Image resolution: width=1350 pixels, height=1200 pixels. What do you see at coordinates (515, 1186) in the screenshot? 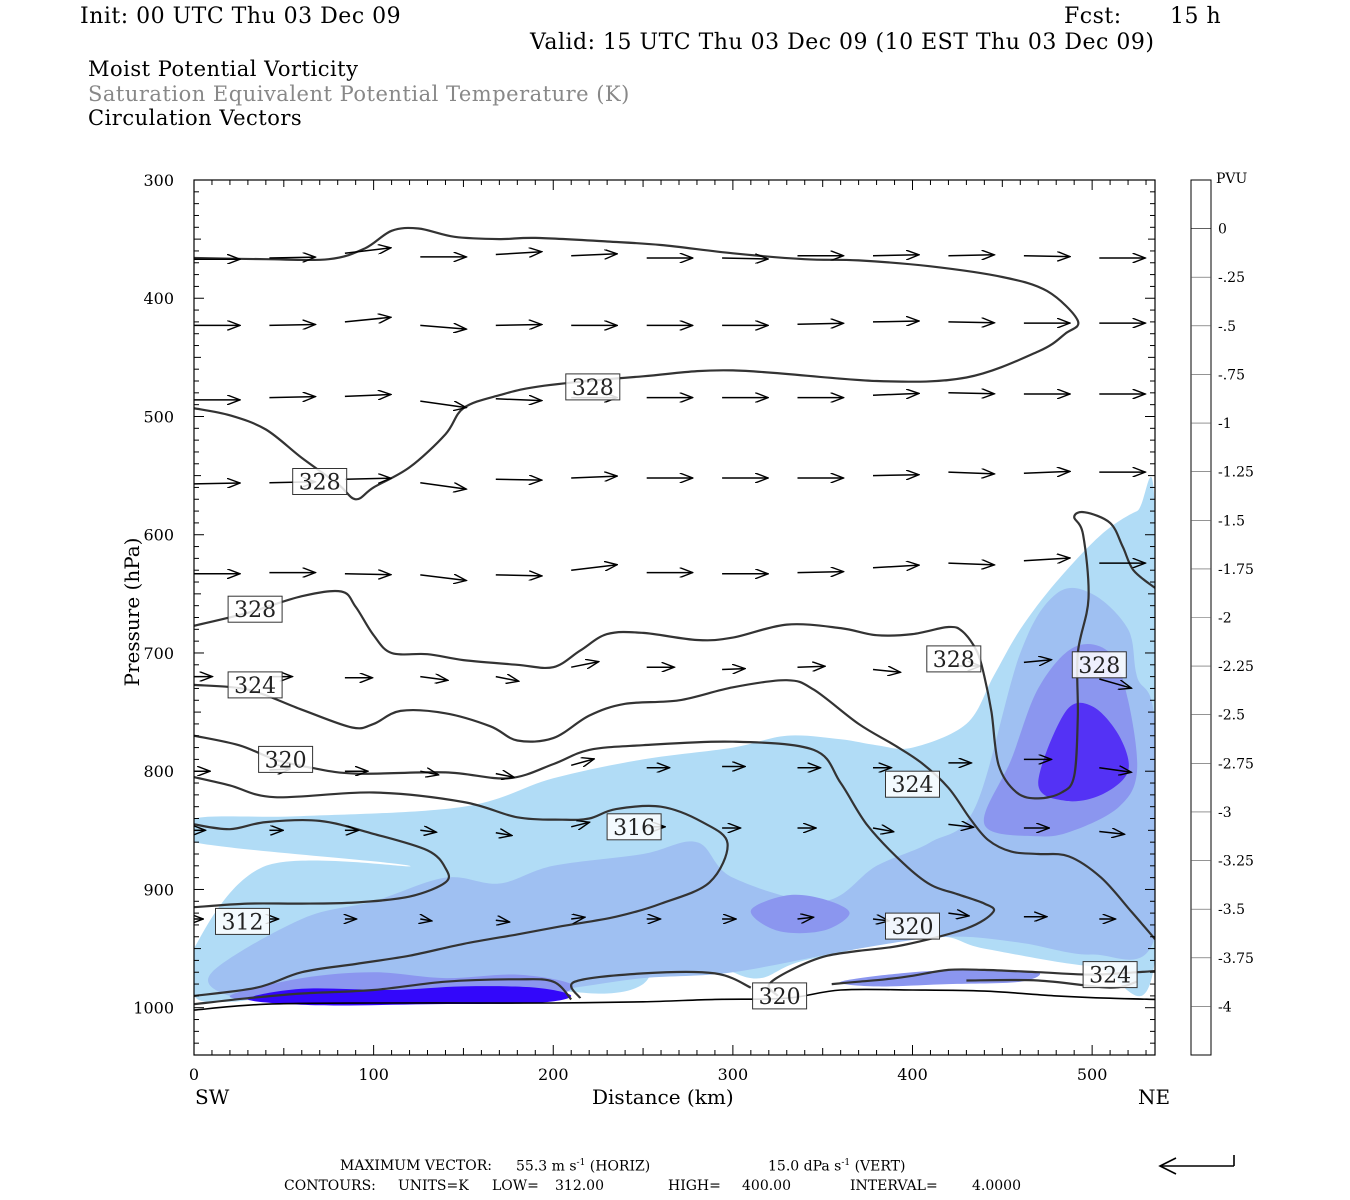
I see `contour-low-label: LOW=` at bounding box center [515, 1186].